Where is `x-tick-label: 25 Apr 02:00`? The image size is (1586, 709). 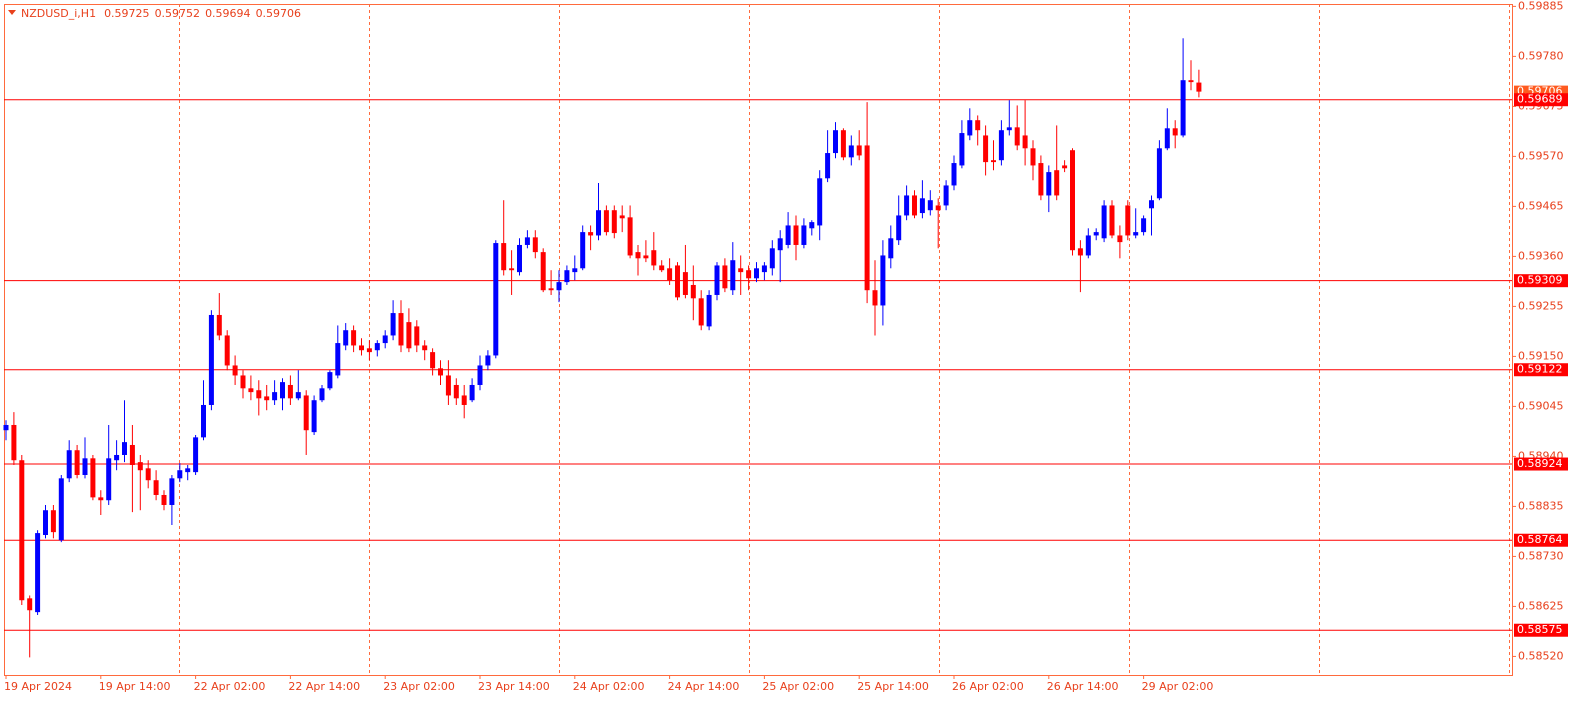
x-tick-label: 25 Apr 02:00 is located at coordinates (798, 686).